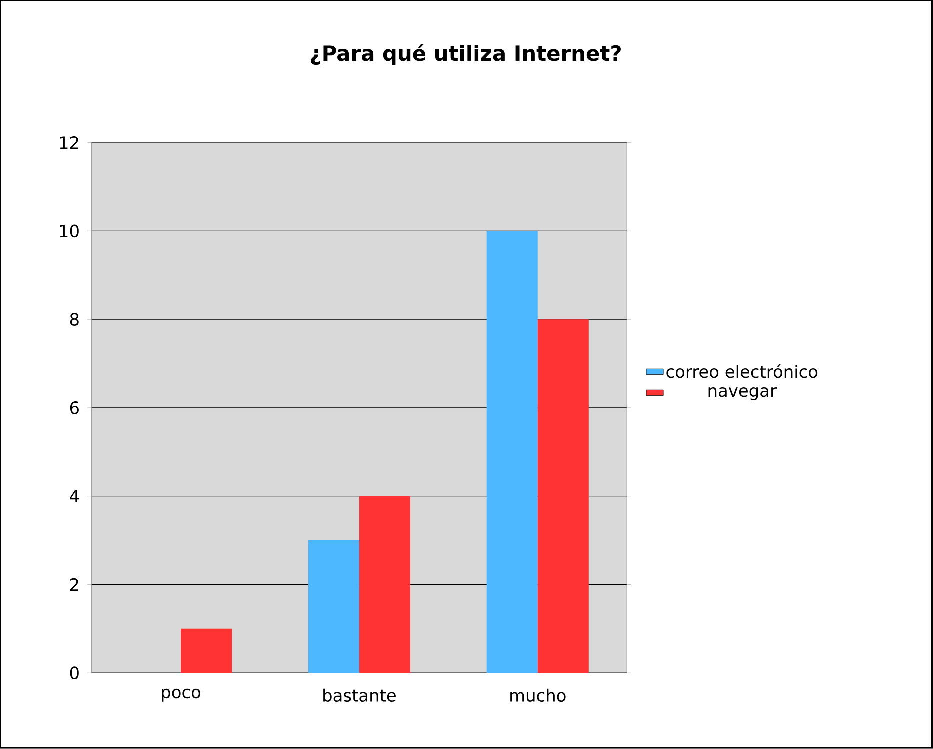 This screenshot has width=933, height=749. What do you see at coordinates (742, 371) in the screenshot?
I see `legend-label: correo electrónico` at bounding box center [742, 371].